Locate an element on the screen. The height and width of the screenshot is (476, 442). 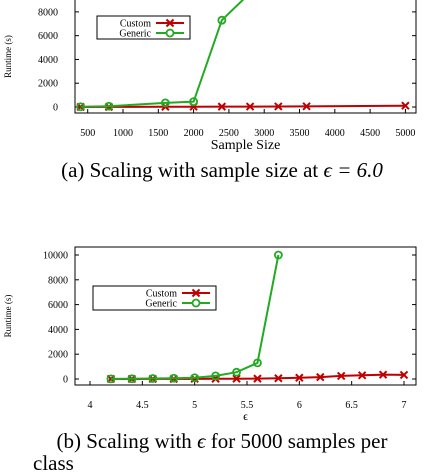
x-tick-label: 2500 is located at coordinates (229, 133).